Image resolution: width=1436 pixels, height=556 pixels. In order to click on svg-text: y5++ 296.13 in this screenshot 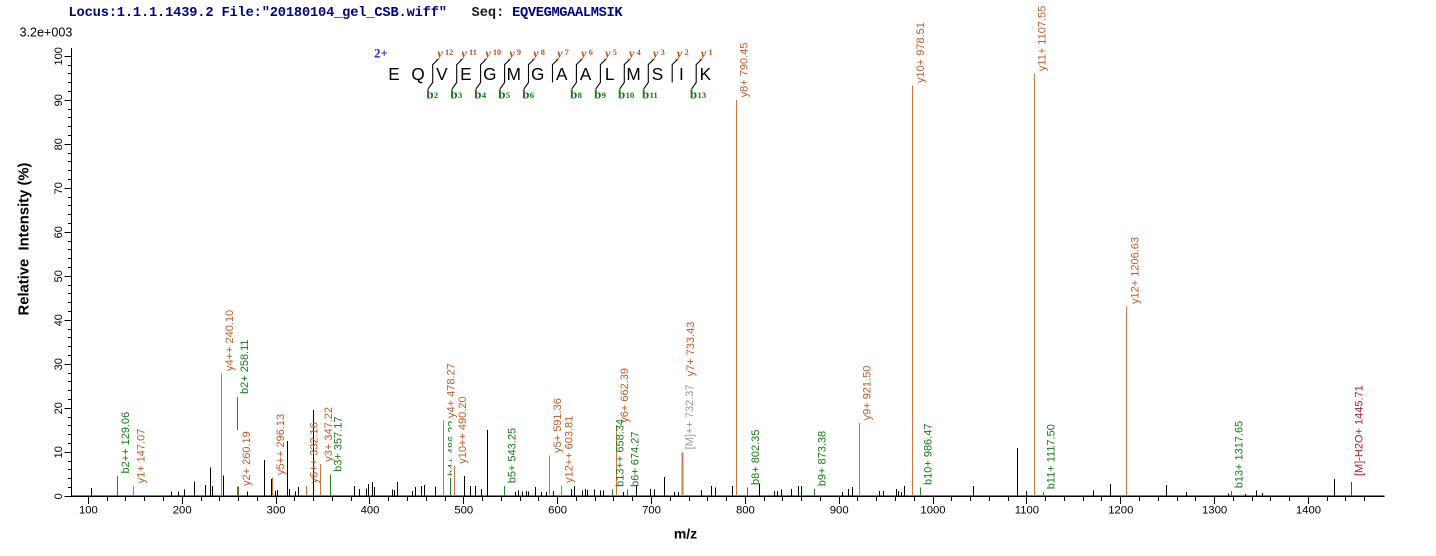, I will do `click(281, 444)`.